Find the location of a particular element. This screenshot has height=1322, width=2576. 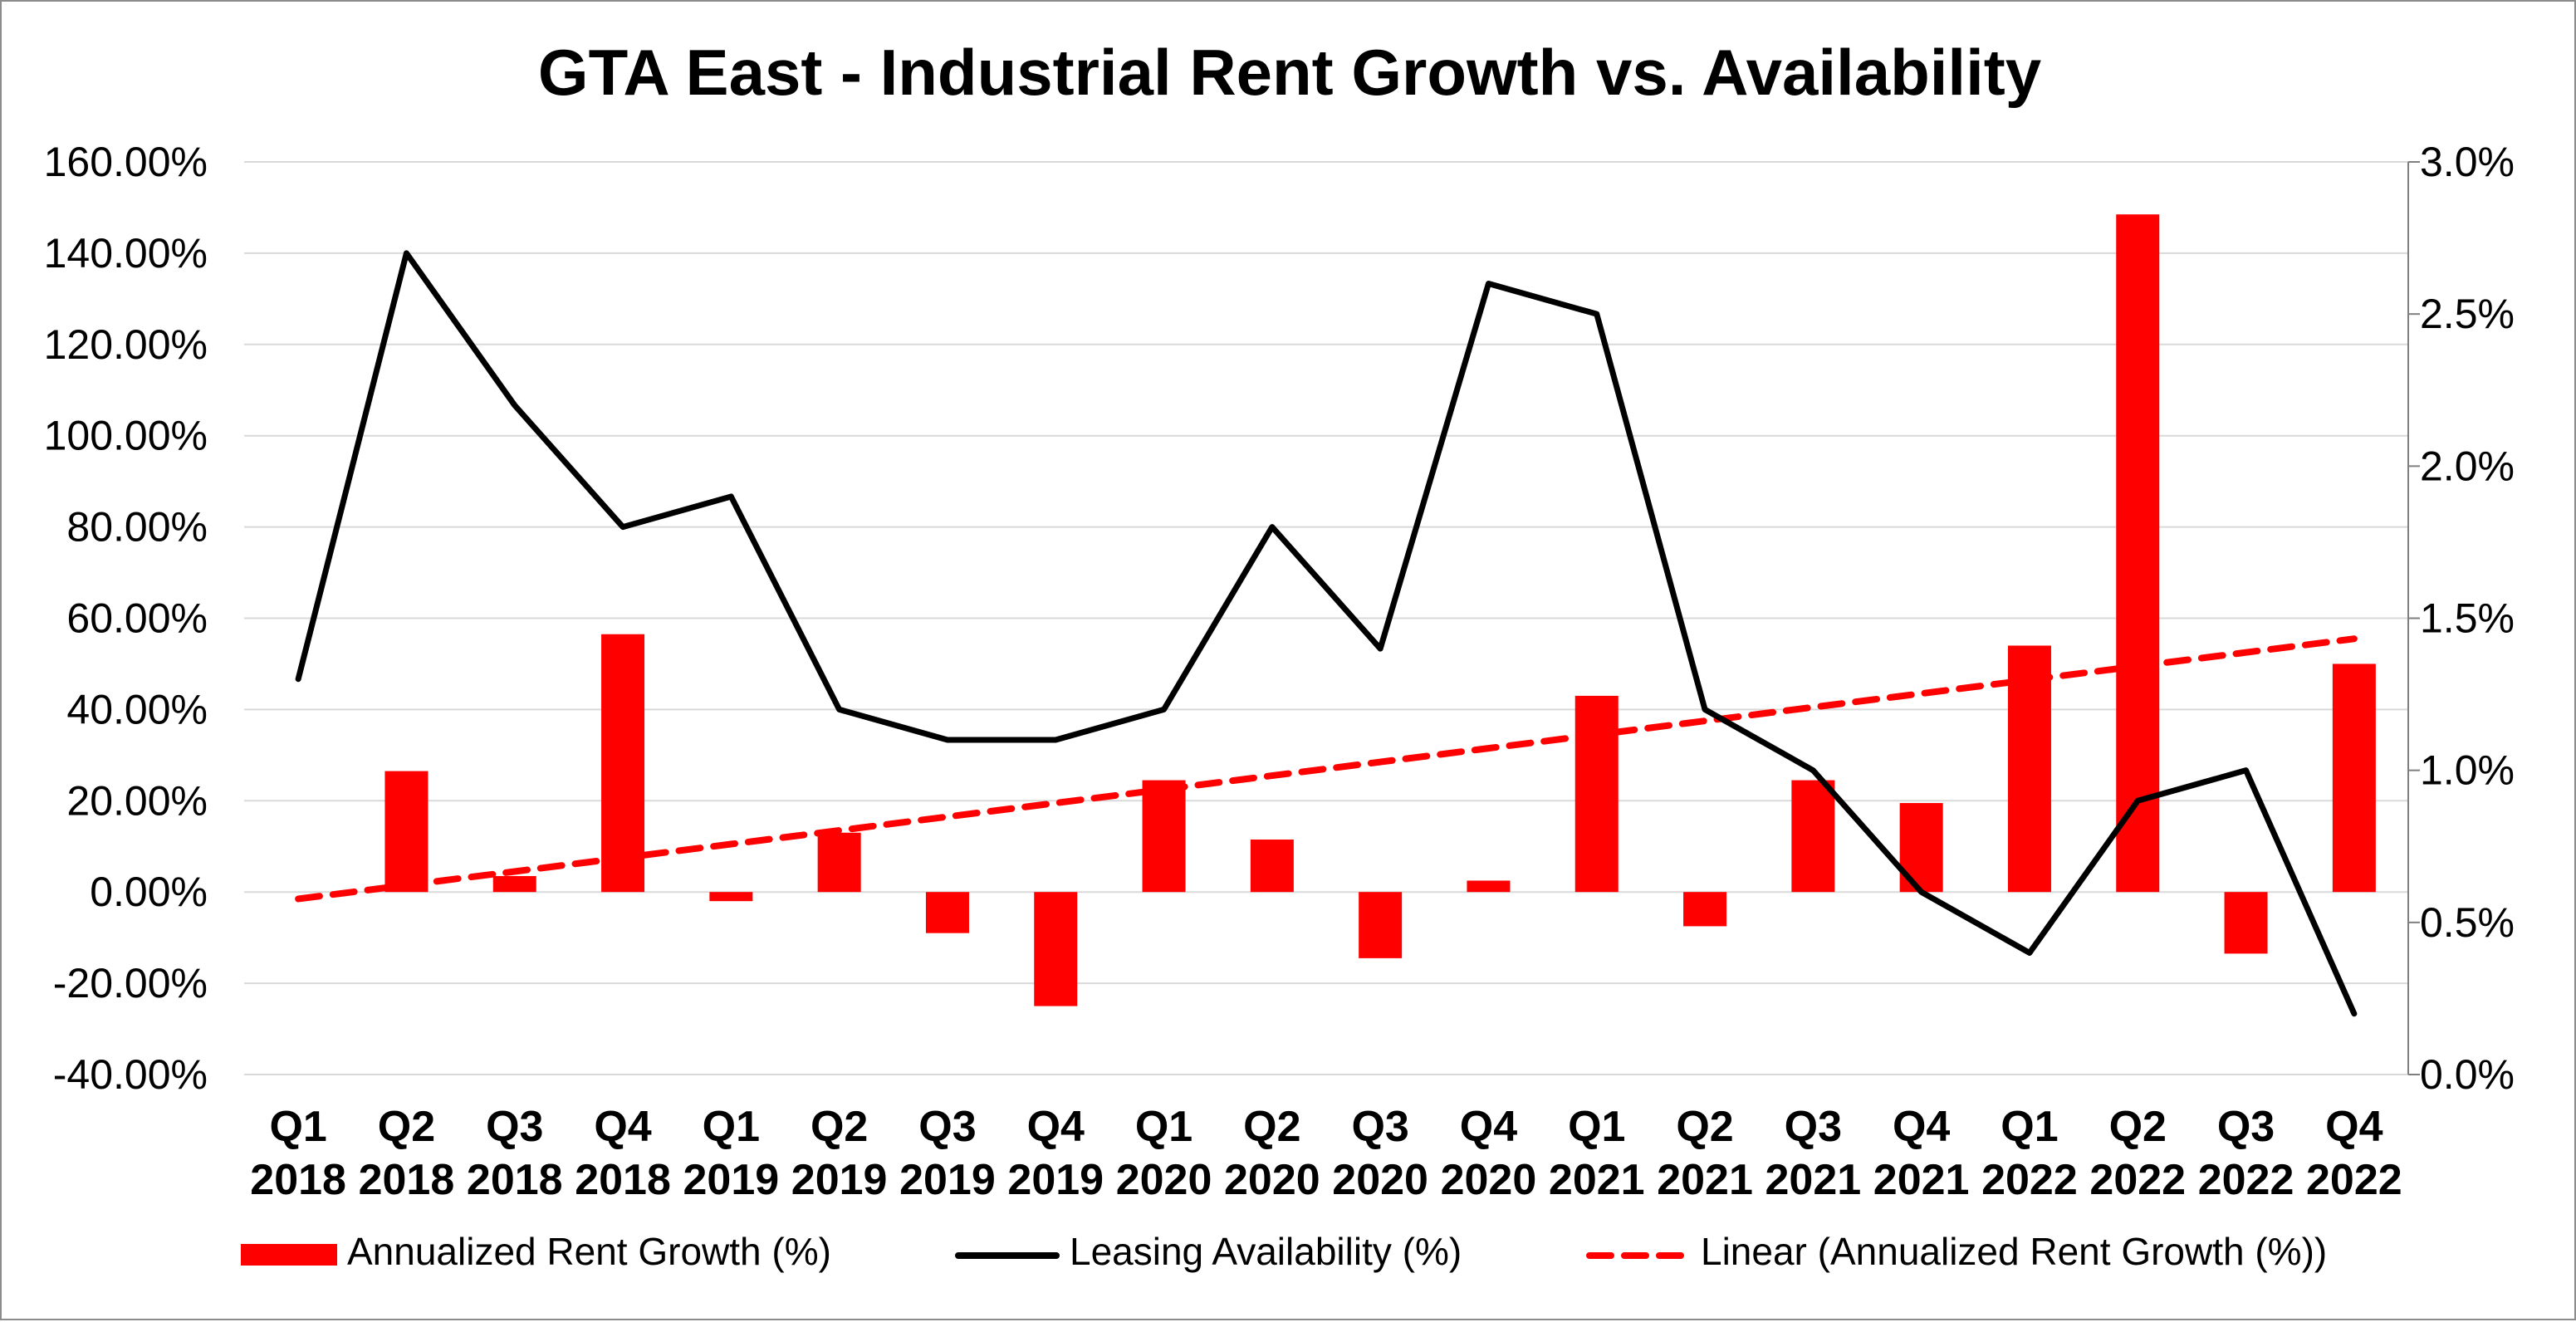

right-tick-label: 2.0% is located at coordinates (2468, 466).